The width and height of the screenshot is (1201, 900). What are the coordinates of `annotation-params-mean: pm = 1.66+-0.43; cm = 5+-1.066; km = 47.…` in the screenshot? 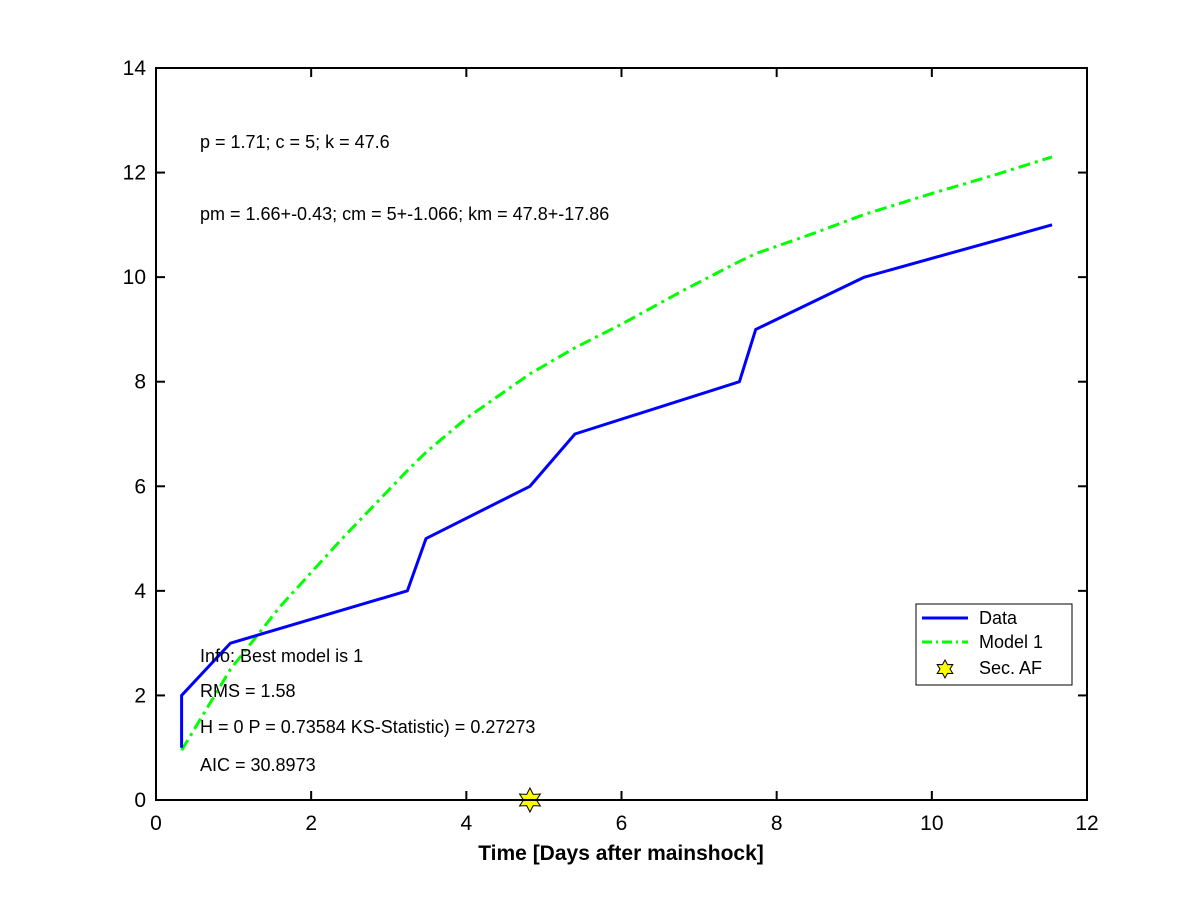 It's located at (404, 214).